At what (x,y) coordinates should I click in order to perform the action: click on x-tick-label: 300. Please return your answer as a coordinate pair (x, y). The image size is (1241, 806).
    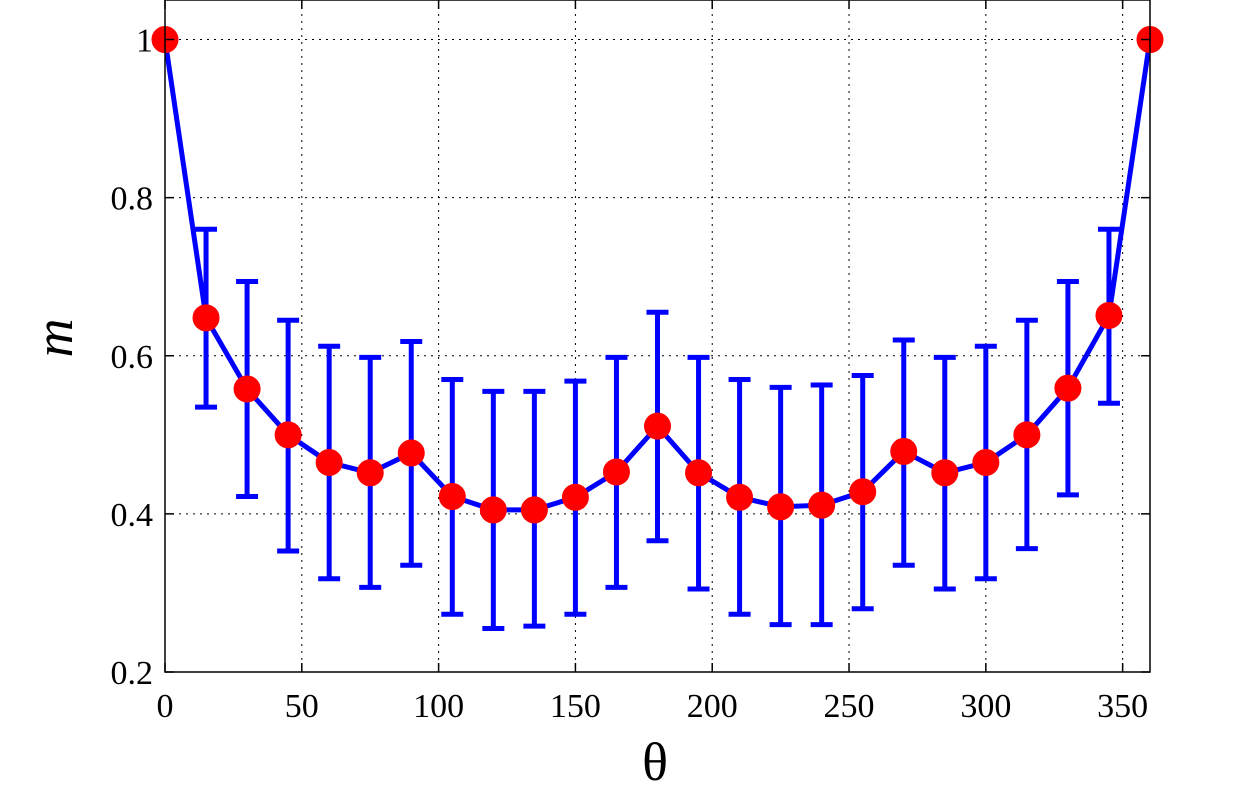
    Looking at the image, I should click on (985, 706).